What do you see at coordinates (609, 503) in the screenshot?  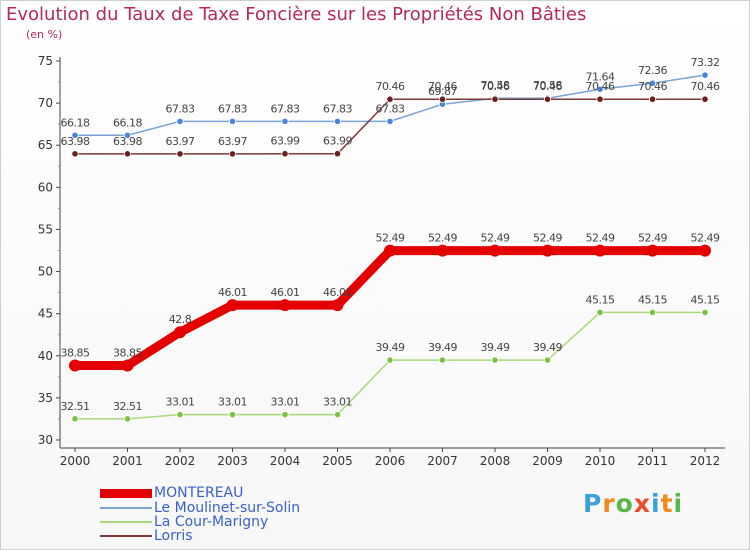 I see `logo-letter: r` at bounding box center [609, 503].